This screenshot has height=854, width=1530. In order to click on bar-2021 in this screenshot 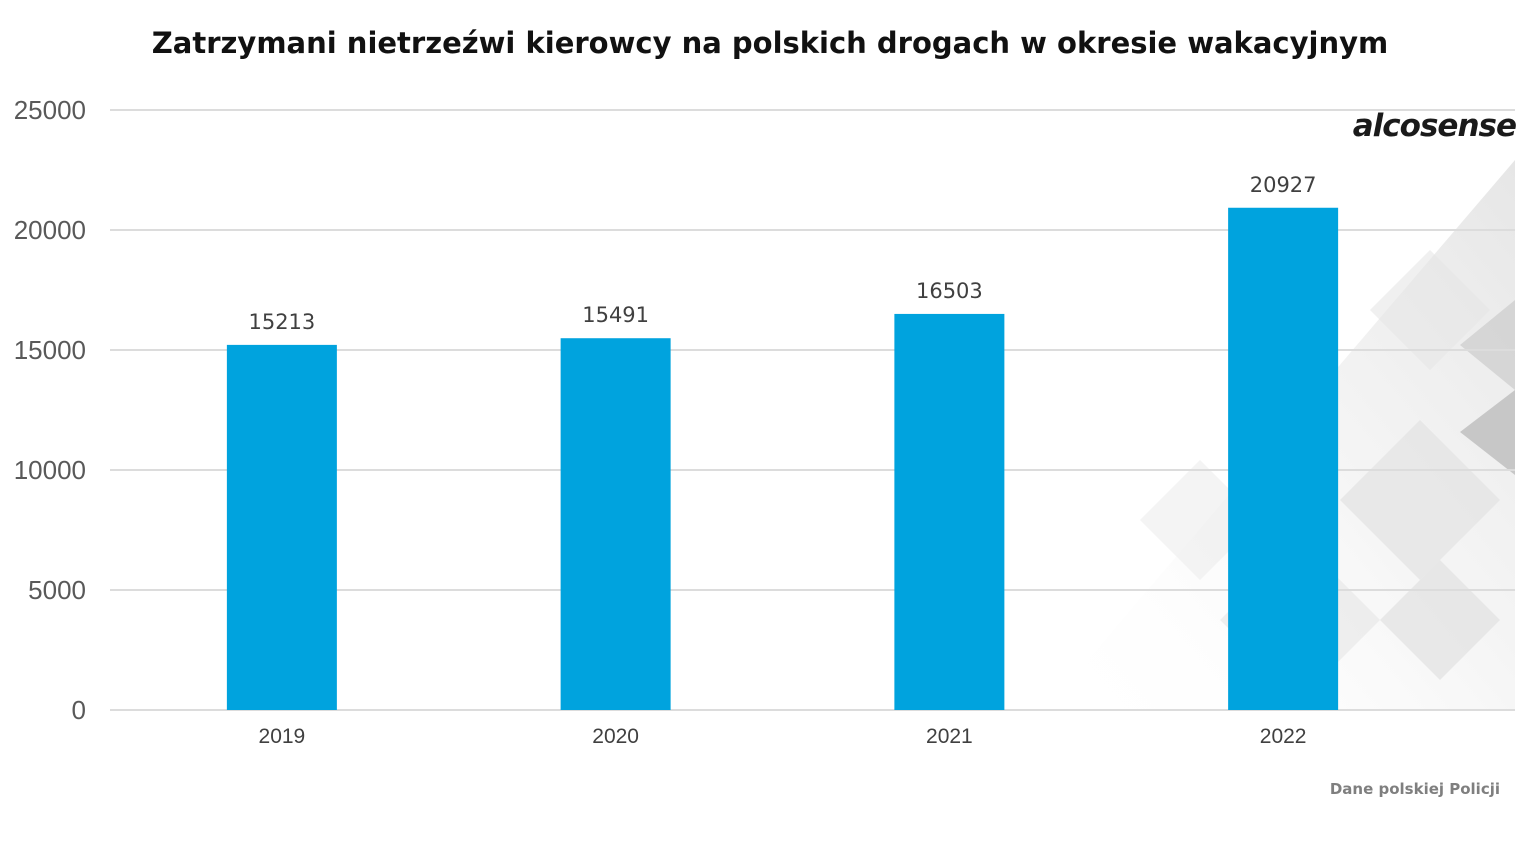, I will do `click(949, 511)`.